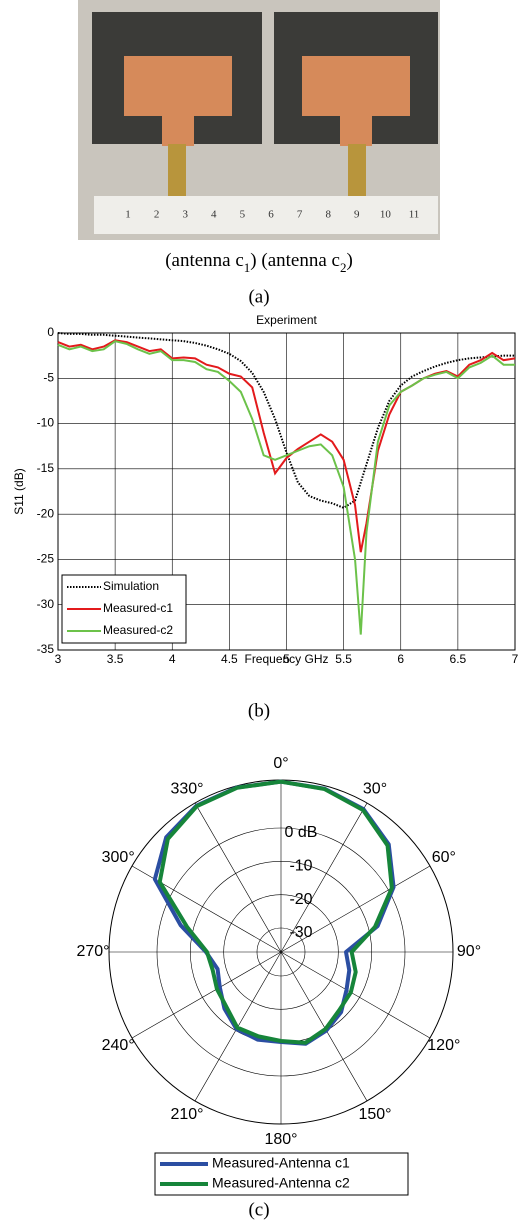 Image resolution: width=520 pixels, height=1227 pixels. What do you see at coordinates (280, 763) in the screenshot?
I see `theta-tick-label: 0°` at bounding box center [280, 763].